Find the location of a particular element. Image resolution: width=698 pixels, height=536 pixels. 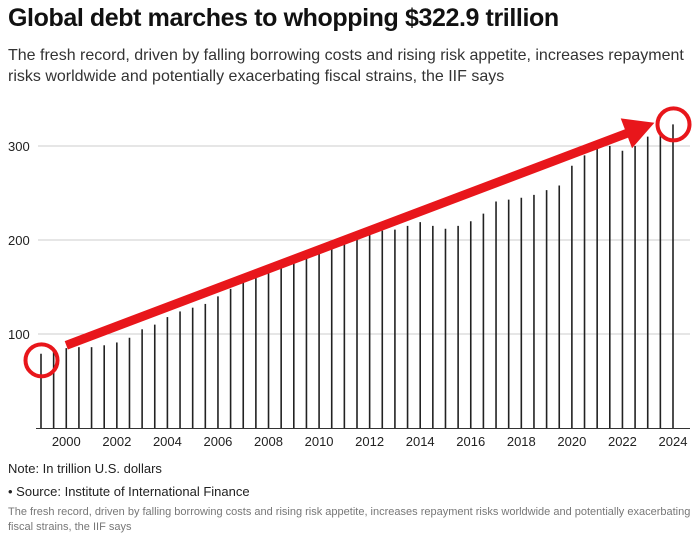

y-tick-label: 200 is located at coordinates (19, 240).